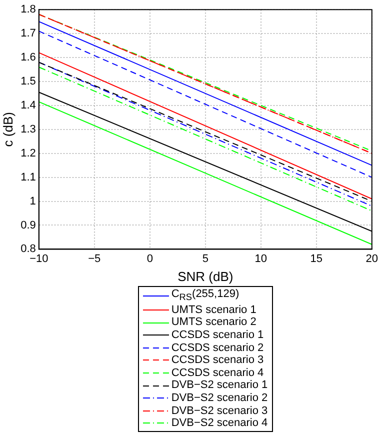 The height and width of the screenshot is (443, 381). Describe the element at coordinates (28, 177) in the screenshot. I see `y-tick-label: 1.1` at that location.